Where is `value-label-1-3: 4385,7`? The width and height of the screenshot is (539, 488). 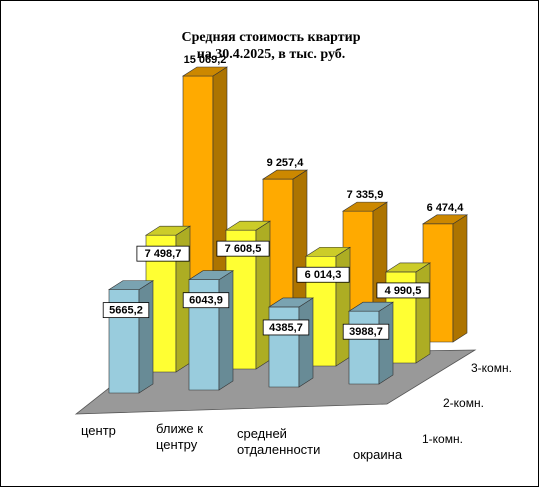
value-label-1-3: 4385,7 is located at coordinates (286, 328).